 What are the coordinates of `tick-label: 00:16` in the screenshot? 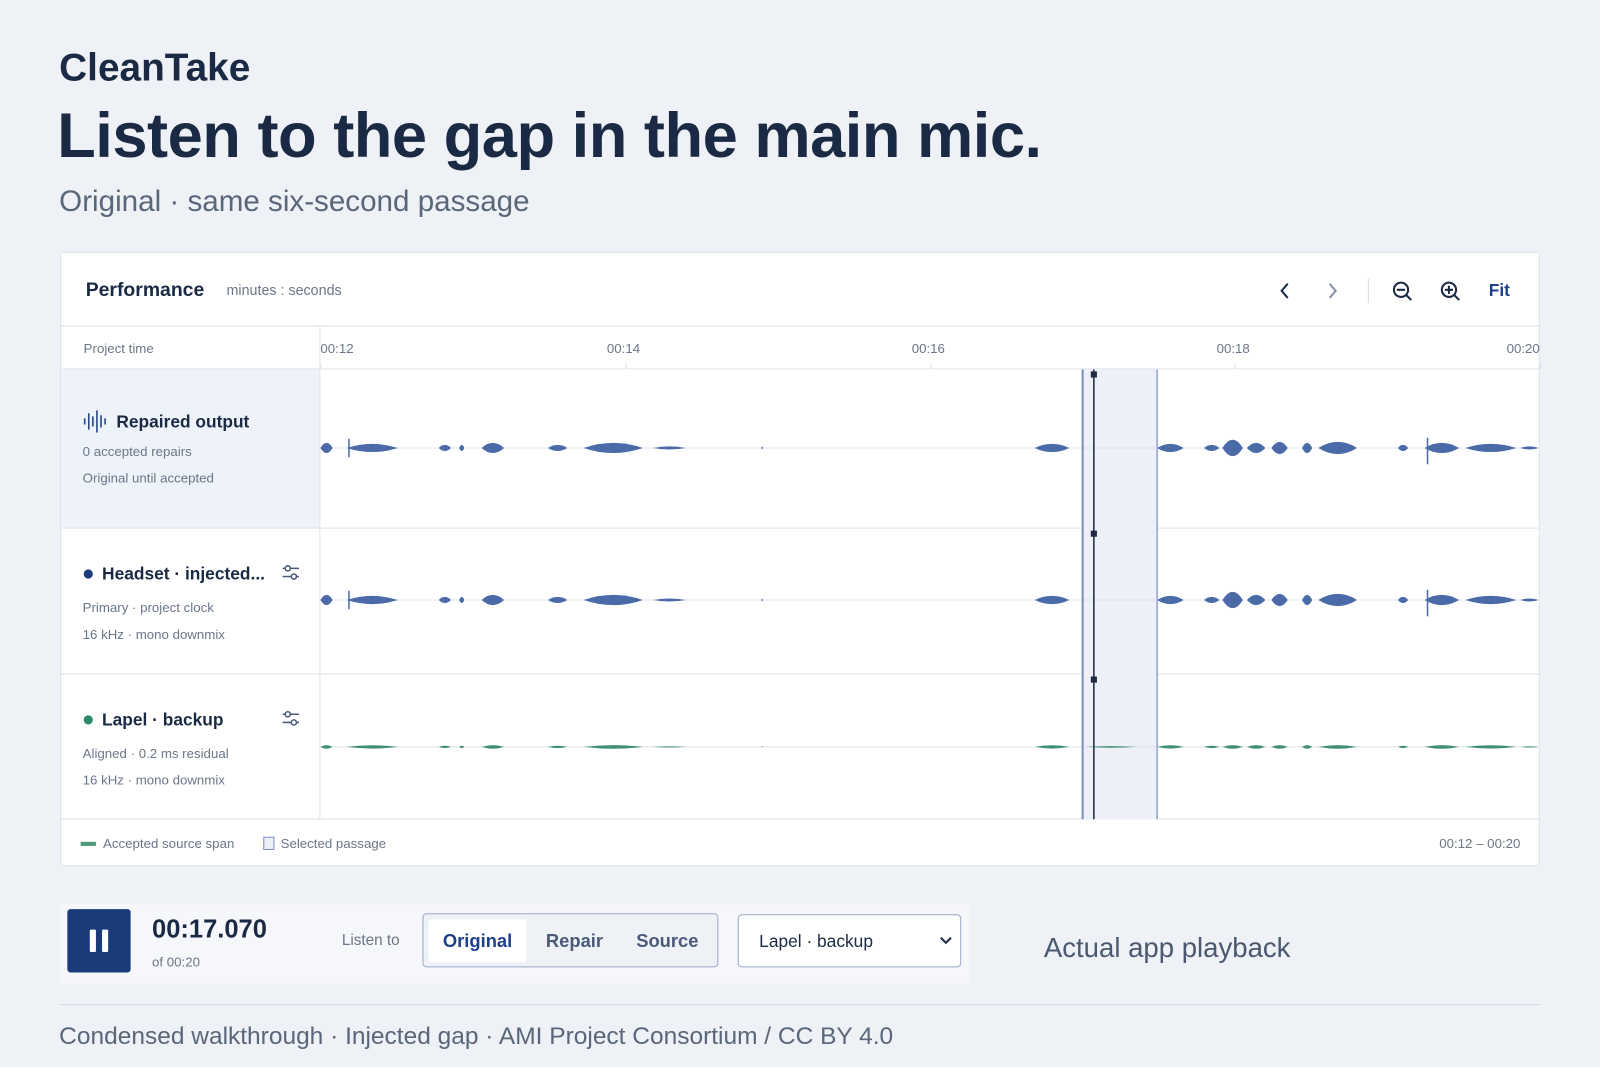 It's located at (928, 348).